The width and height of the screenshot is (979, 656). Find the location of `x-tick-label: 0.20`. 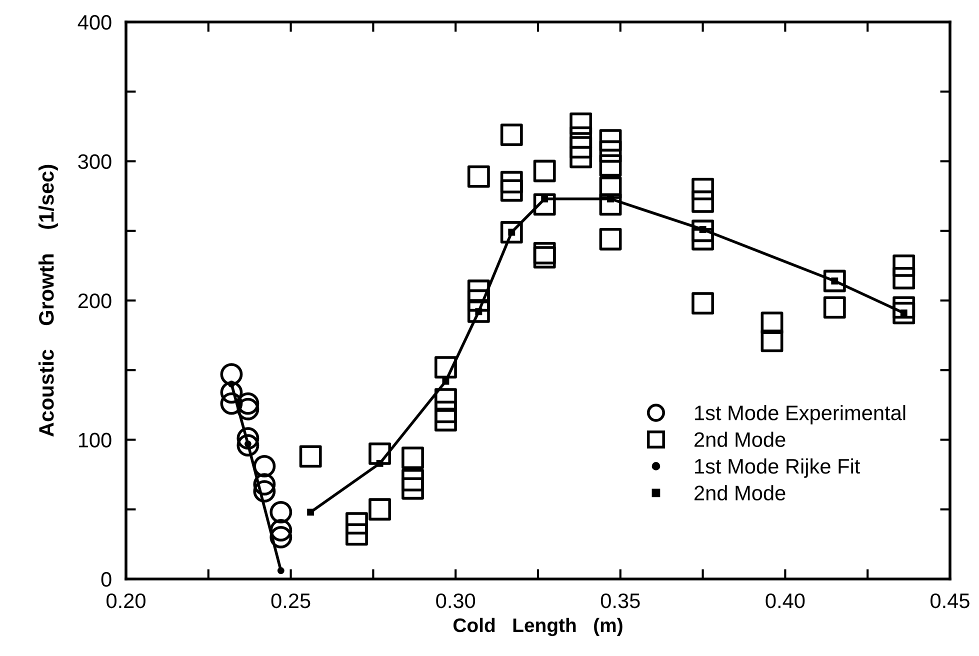

x-tick-label: 0.20 is located at coordinates (126, 600).